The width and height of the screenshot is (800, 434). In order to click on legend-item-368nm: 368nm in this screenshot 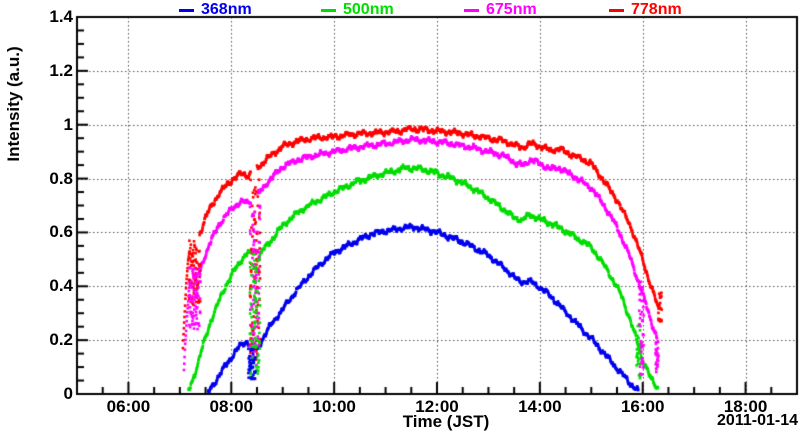, I will do `click(215, 10)`.